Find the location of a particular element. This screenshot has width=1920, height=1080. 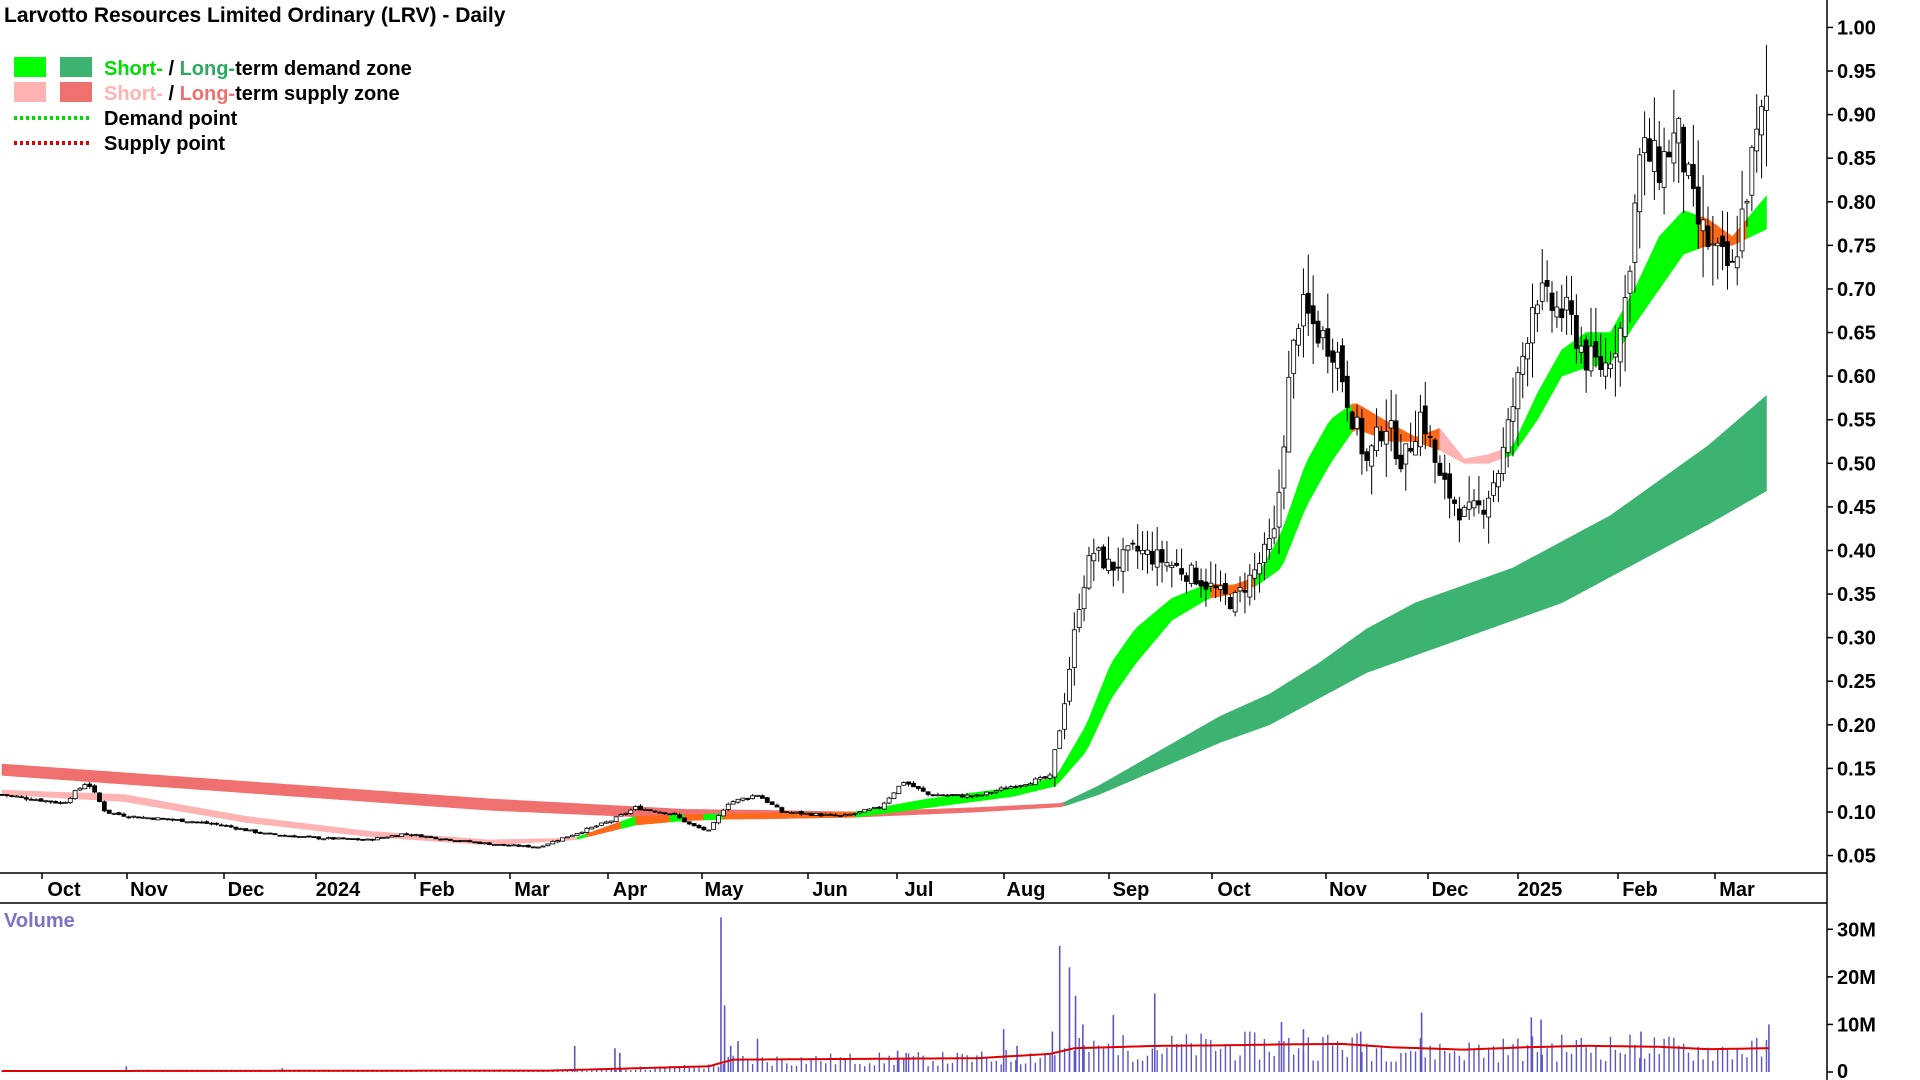

legend-short-demand-swatch is located at coordinates (30, 67).